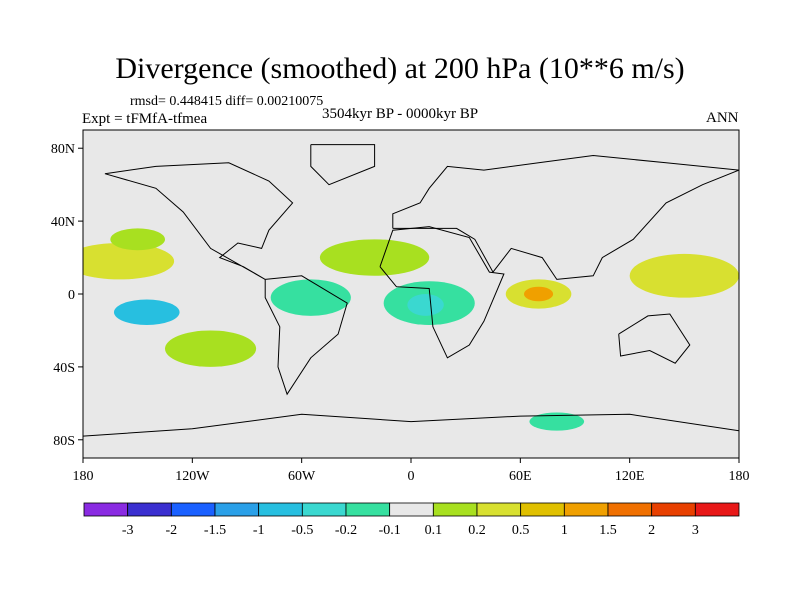  Describe the element at coordinates (400, 114) in the screenshot. I see `period-label: 3504kyr BP - 0000kyr BP` at that location.